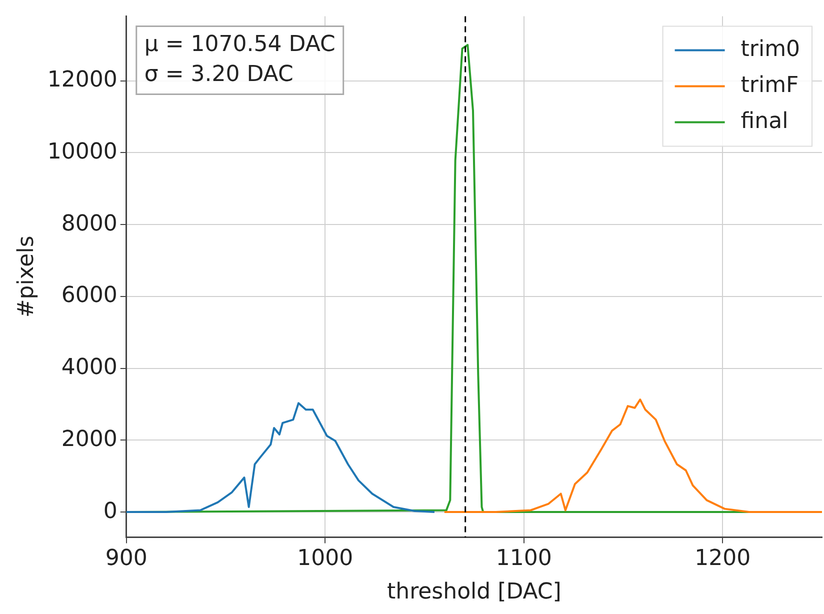 This screenshot has height=614, width=824. Describe the element at coordinates (474, 592) in the screenshot. I see `x-axis-title: threshold [DAC]` at that location.